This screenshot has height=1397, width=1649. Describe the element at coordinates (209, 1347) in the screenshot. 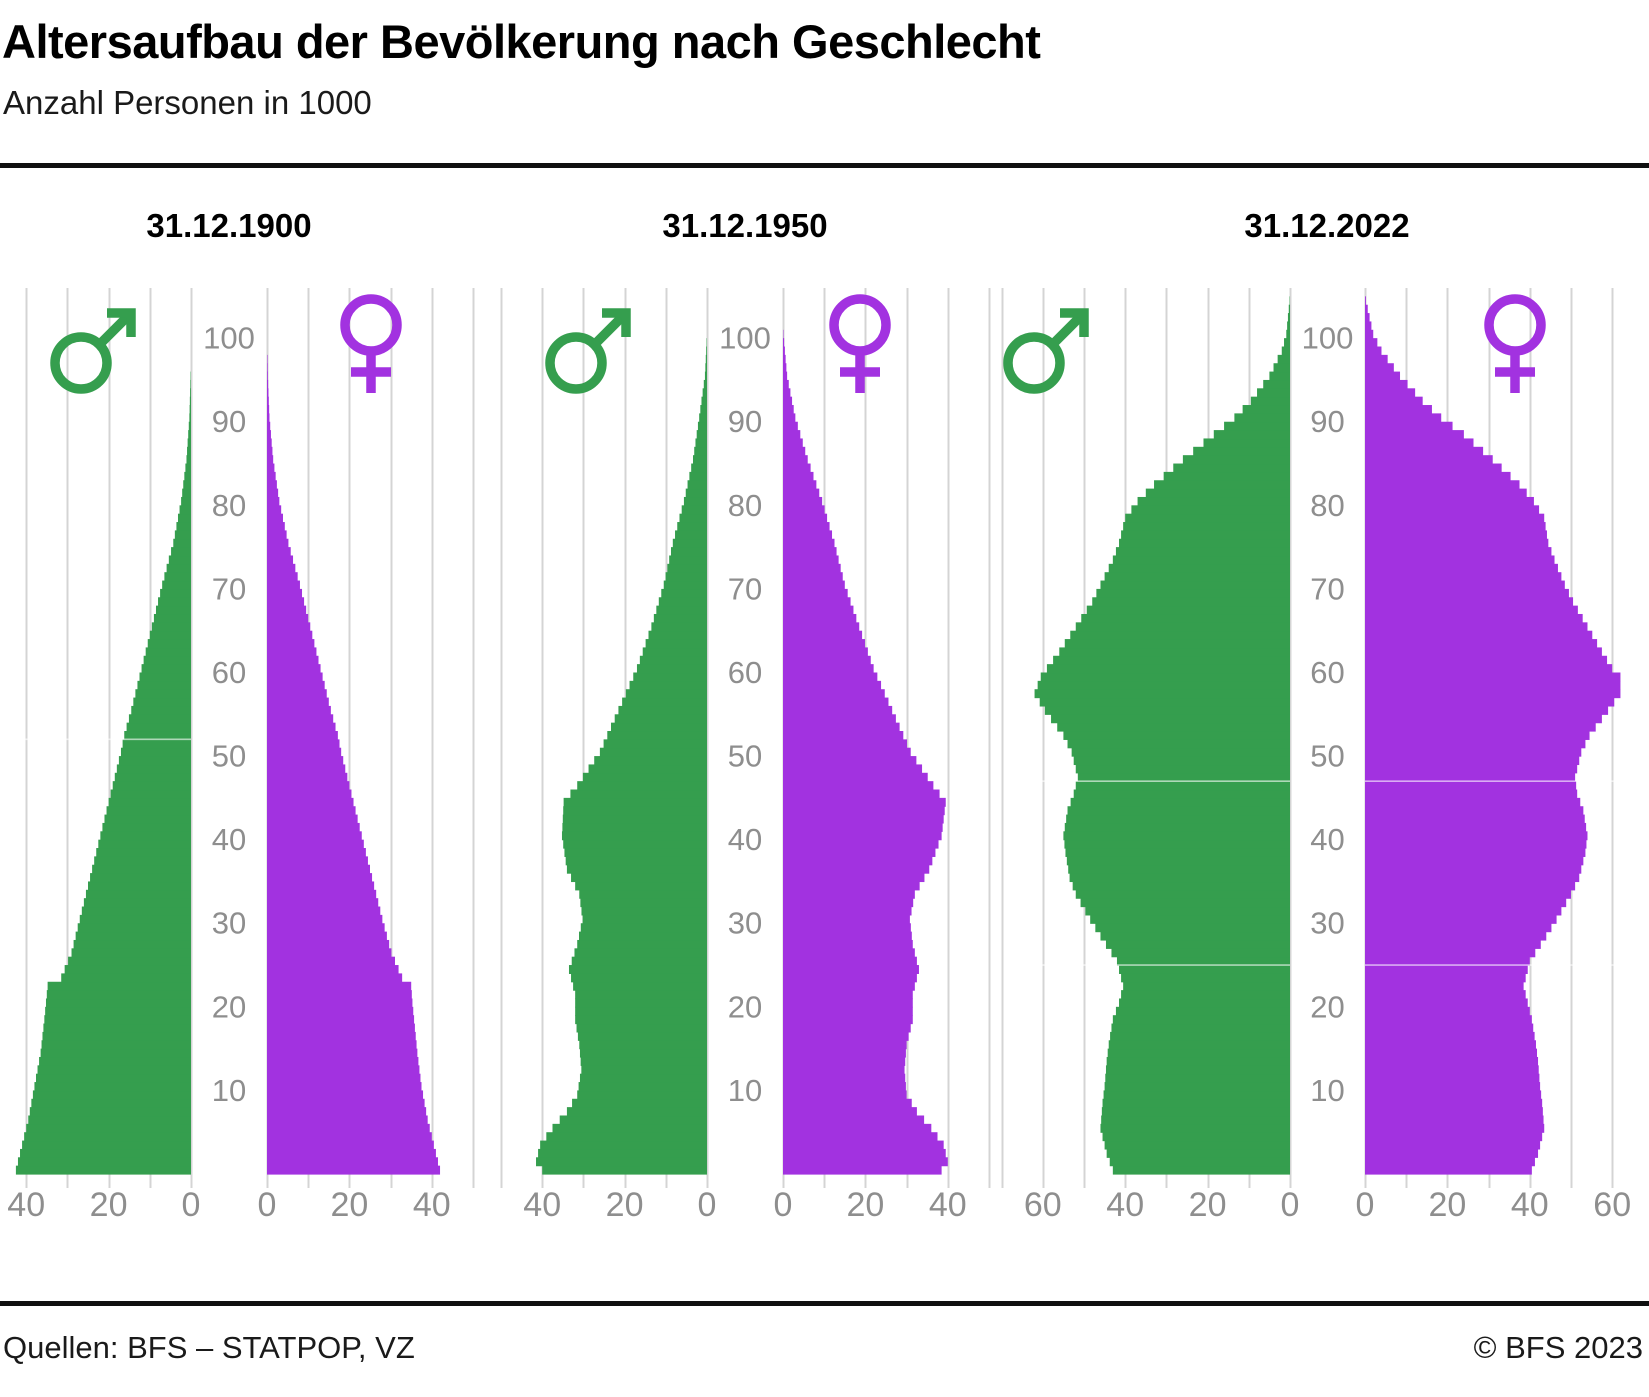

I see `source-note: Quellen: BFS – STATPOP, VZ` at that location.